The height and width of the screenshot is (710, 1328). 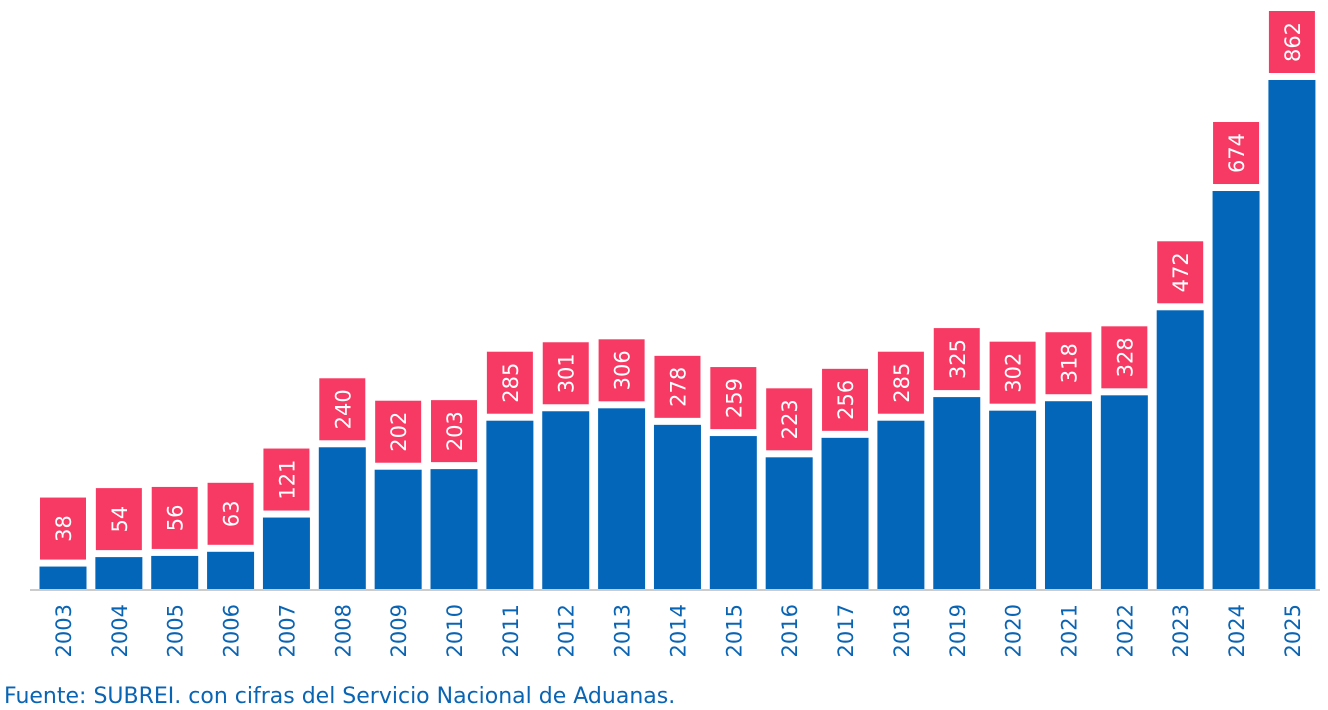 I want to click on x-tick-label: 2017, so click(x=846, y=630).